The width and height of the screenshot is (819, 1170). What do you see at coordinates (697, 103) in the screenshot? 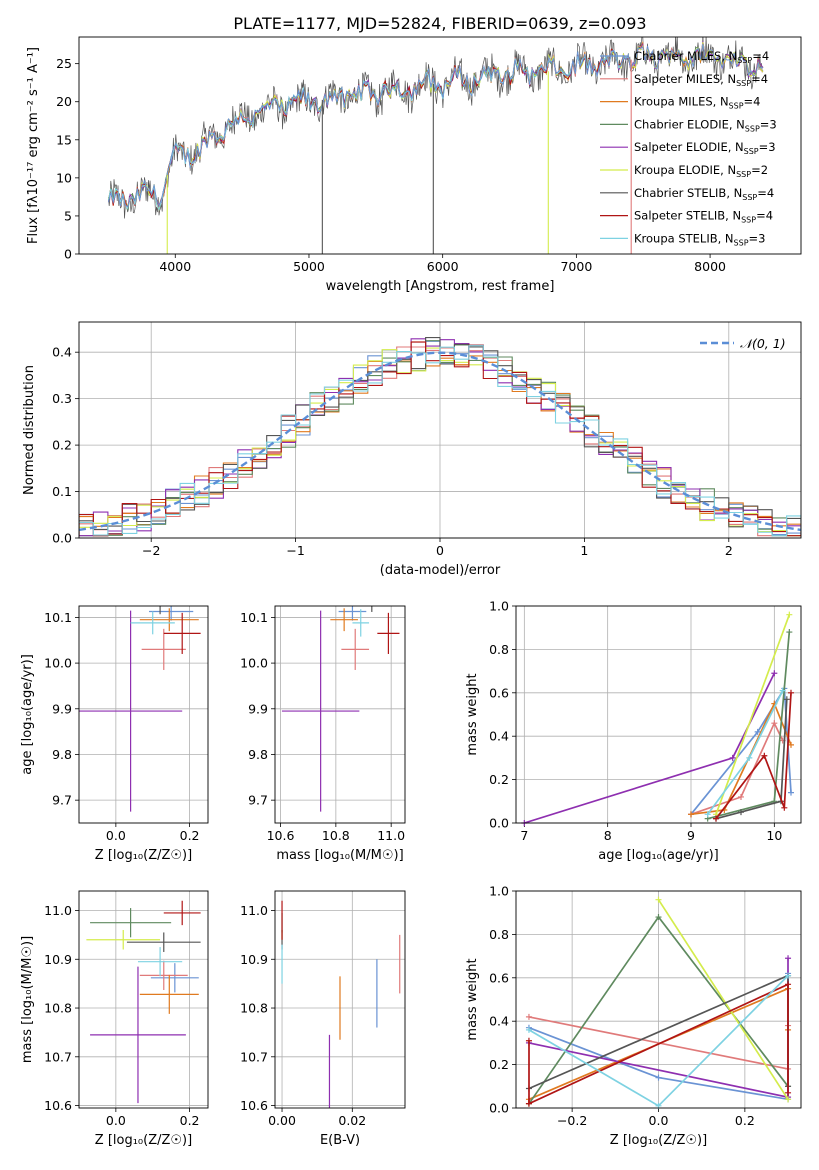
I see `legend-label: Kroupa MILES, NSSP=4` at bounding box center [697, 103].